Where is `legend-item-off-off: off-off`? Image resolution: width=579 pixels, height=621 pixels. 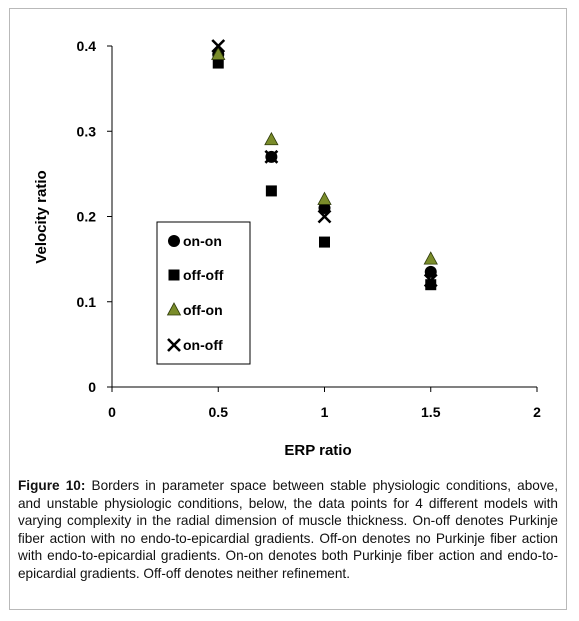 legend-item-off-off: off-off is located at coordinates (196, 275).